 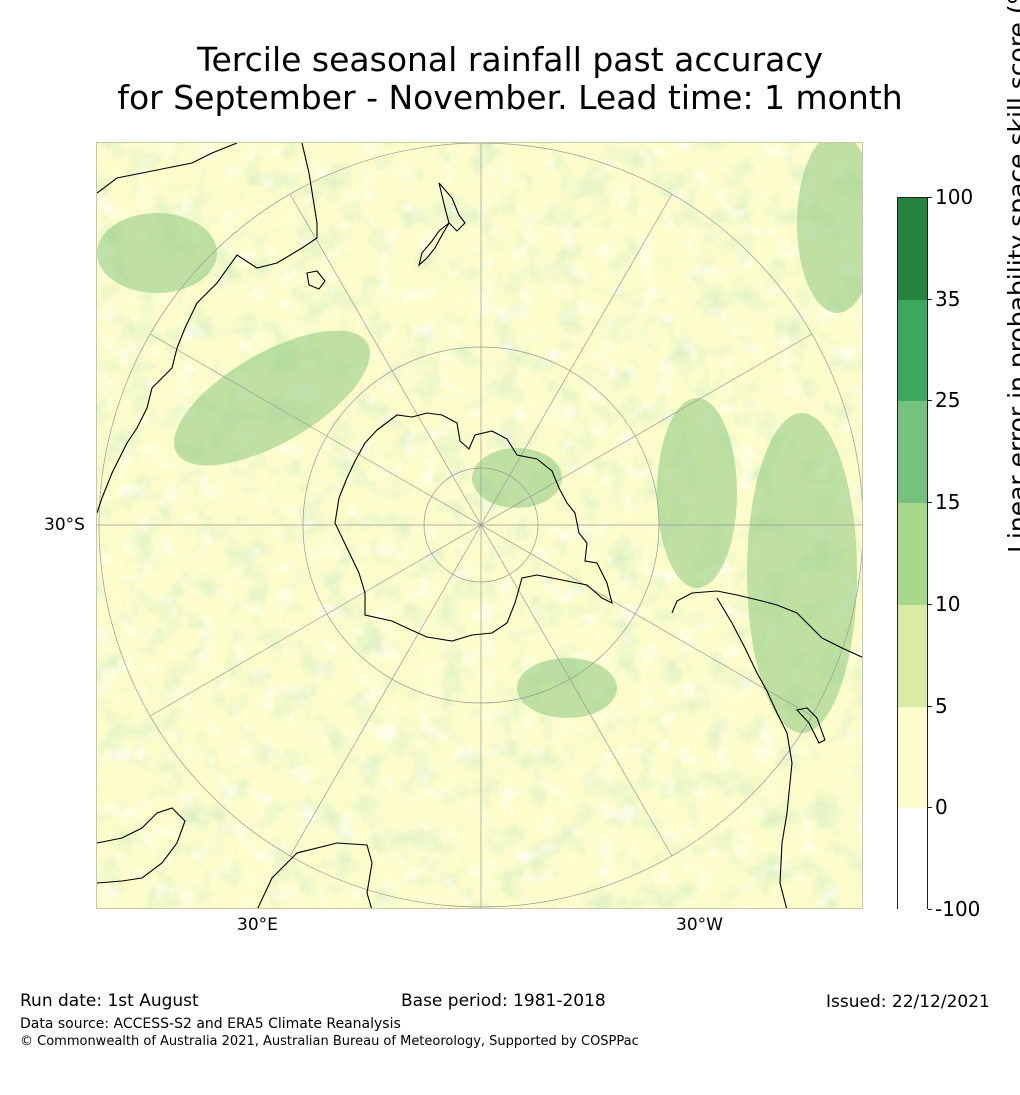 I want to click on issued-date: Issued: 22/12/2021, so click(x=908, y=1002).